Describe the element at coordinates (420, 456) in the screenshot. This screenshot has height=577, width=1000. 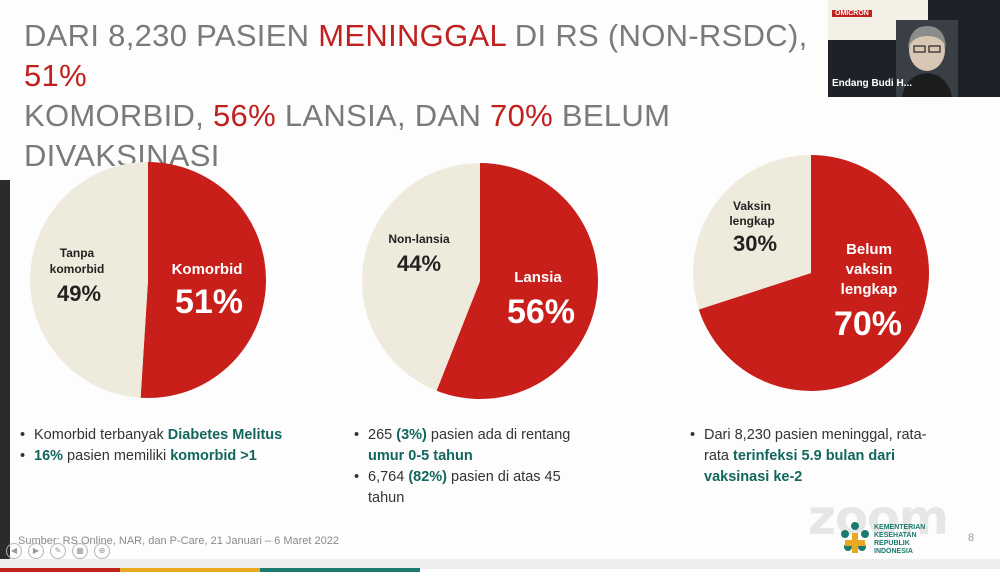
I see `note-highlight: umur 0-5 tahun` at that location.